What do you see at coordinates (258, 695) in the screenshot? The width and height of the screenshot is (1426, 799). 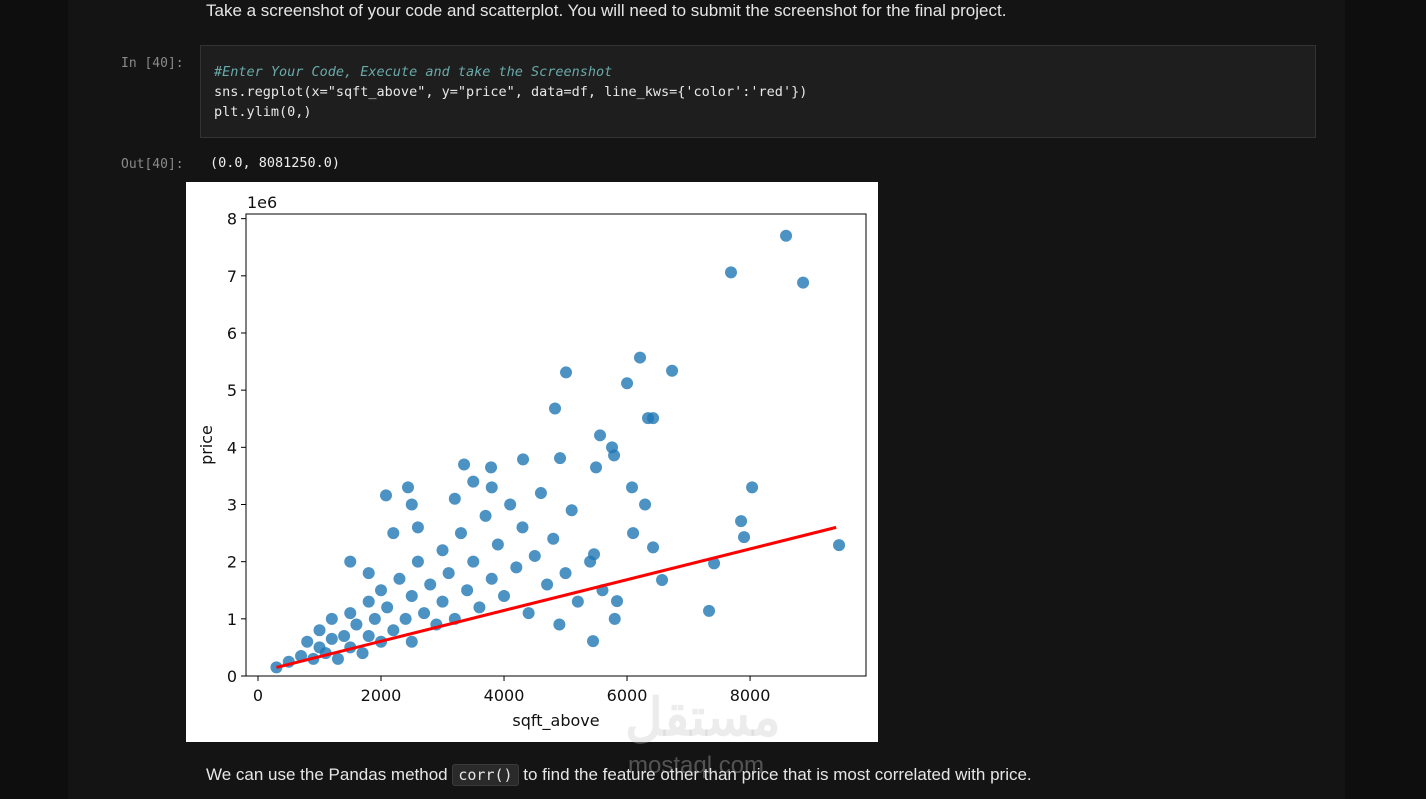 I see `x-tick-label: 0` at bounding box center [258, 695].